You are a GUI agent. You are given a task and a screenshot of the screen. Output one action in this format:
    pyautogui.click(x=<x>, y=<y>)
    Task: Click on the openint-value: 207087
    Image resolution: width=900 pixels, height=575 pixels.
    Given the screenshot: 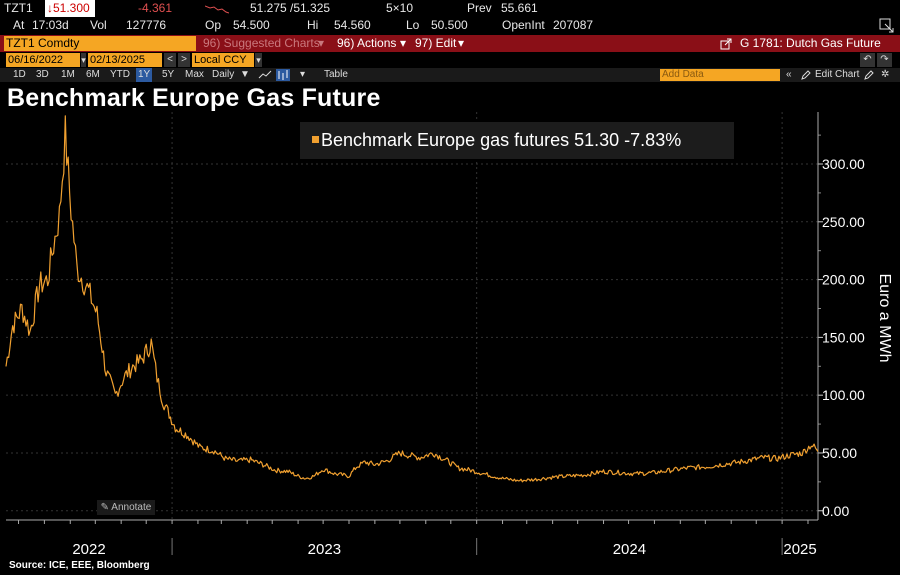 What is the action you would take?
    pyautogui.click(x=573, y=25)
    